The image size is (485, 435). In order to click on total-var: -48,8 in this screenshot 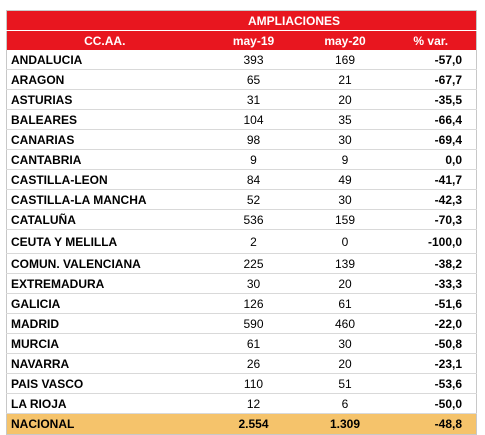, I will do `click(431, 424)`.